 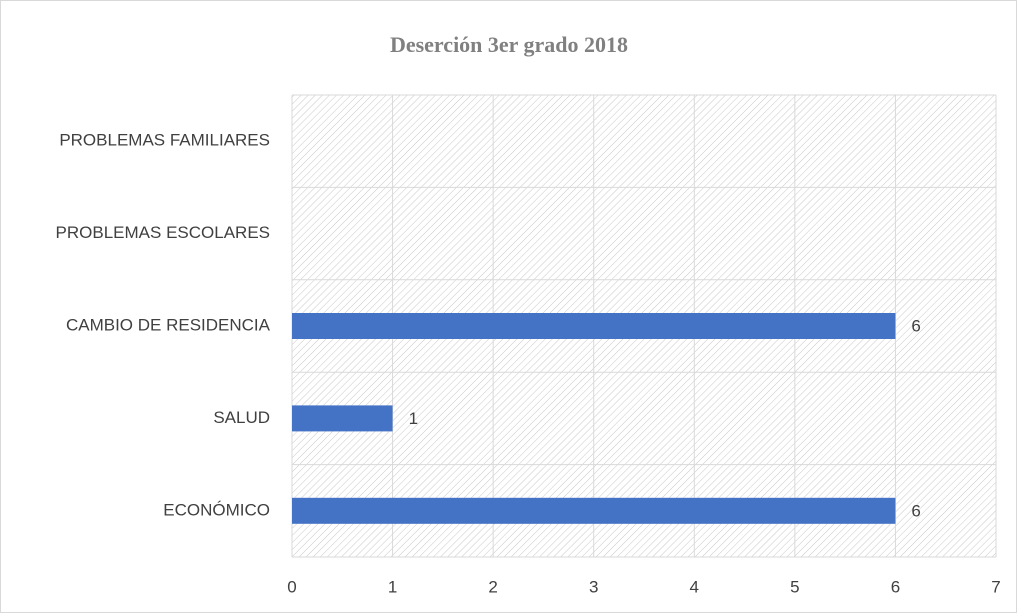 I want to click on chart-title: Deserción 3er grado 2018, so click(x=509, y=44).